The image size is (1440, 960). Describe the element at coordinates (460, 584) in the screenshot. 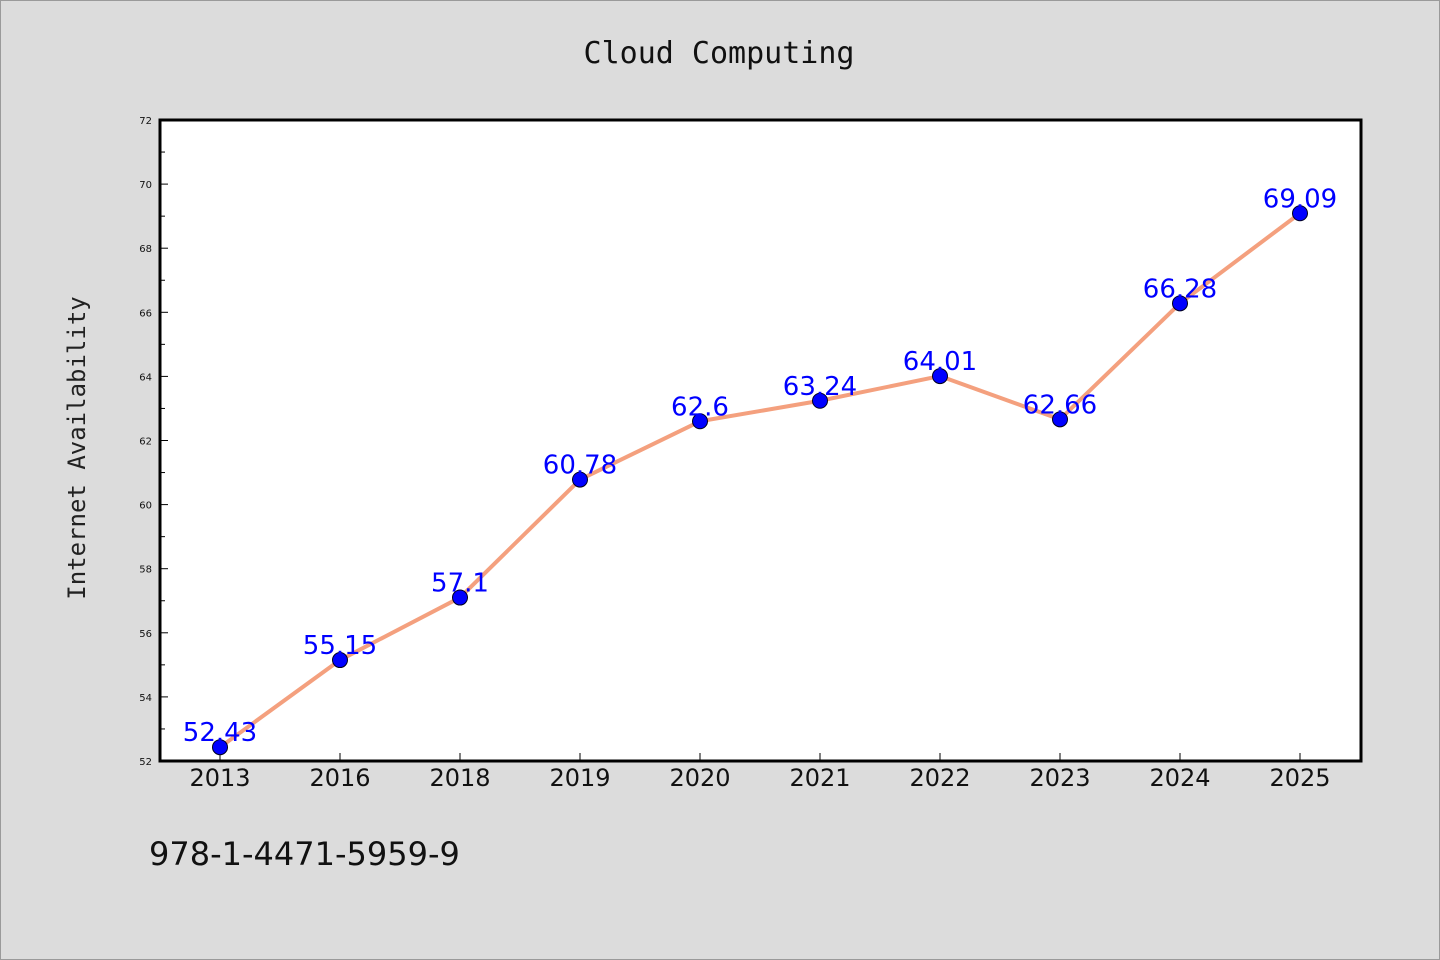

I see `data-label: 57.1` at that location.